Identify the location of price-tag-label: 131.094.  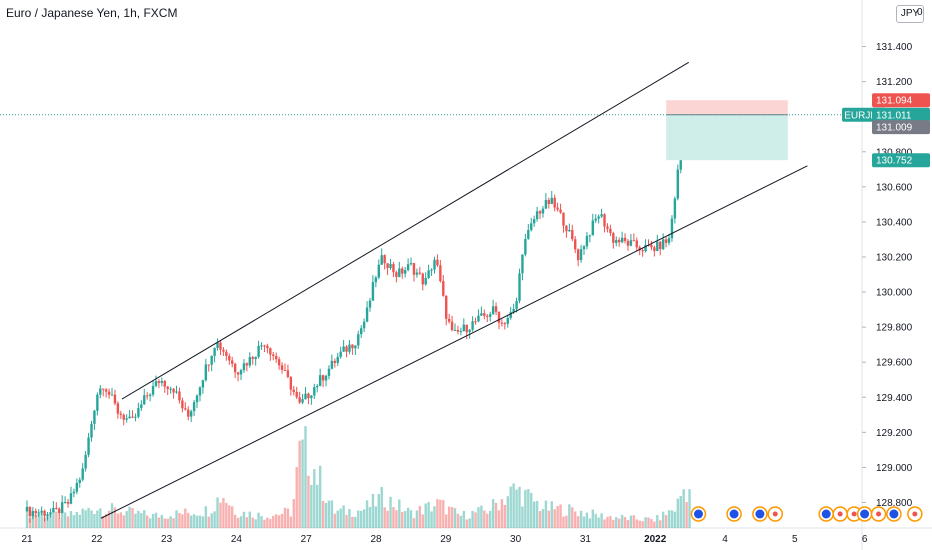
(894, 101).